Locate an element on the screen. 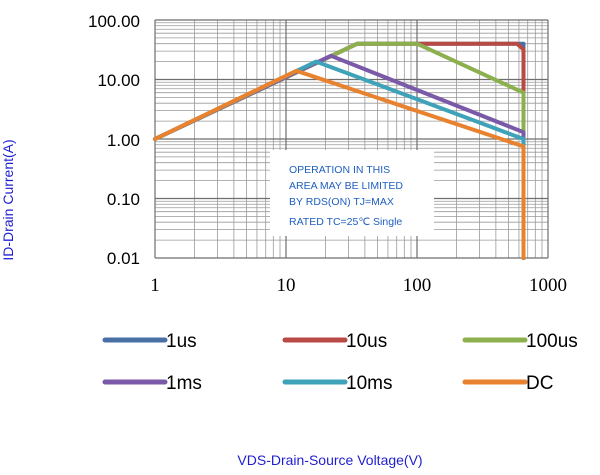  annotation-line-2: AREA MAY BE LIMITED is located at coordinates (346, 186).